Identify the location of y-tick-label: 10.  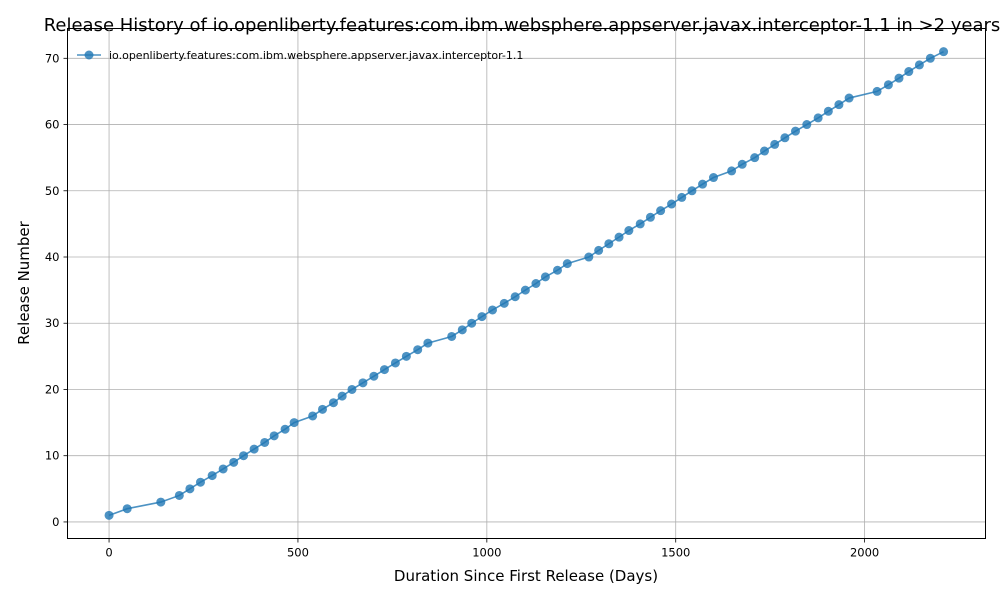
(52, 456).